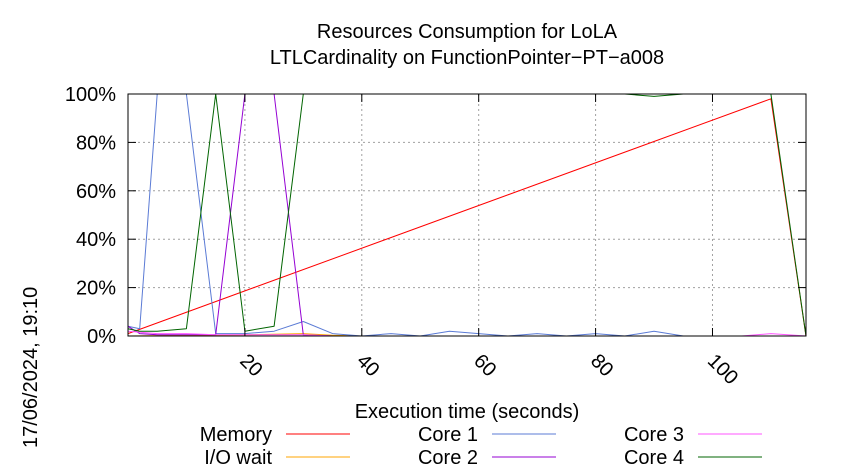  What do you see at coordinates (101, 337) in the screenshot?
I see `y-tick-label: 0%` at bounding box center [101, 337].